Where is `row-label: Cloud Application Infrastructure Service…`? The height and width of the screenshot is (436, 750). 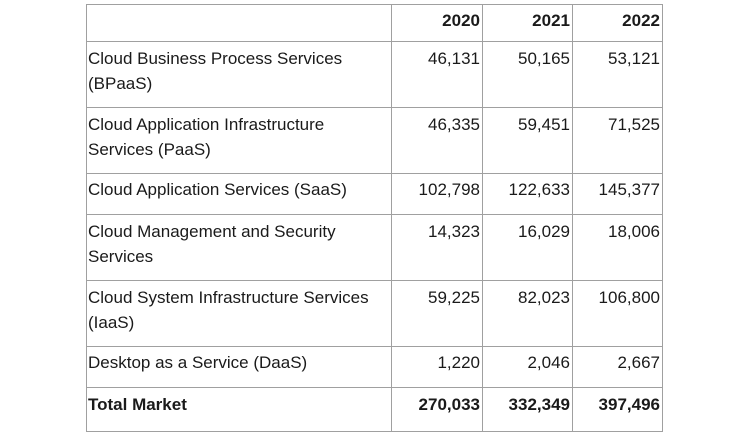
row-label: Cloud Application Infrastructure Service… is located at coordinates (239, 140).